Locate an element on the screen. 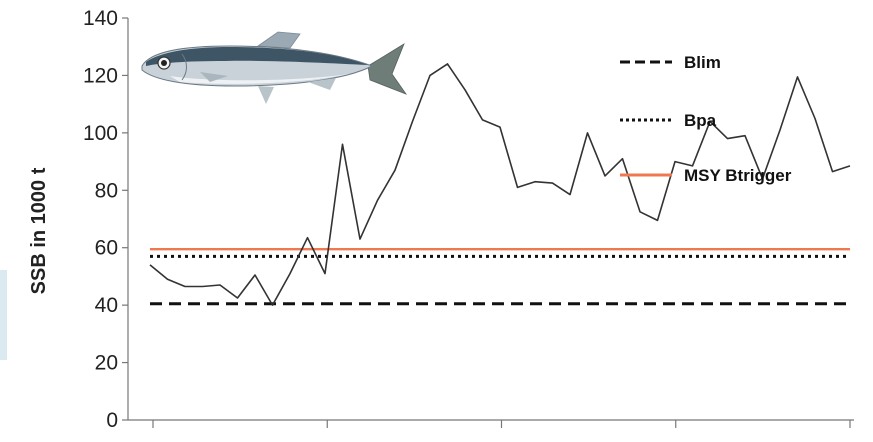 Image resolution: width=873 pixels, height=442 pixels. y-tick-label: 140 is located at coordinates (100, 18).